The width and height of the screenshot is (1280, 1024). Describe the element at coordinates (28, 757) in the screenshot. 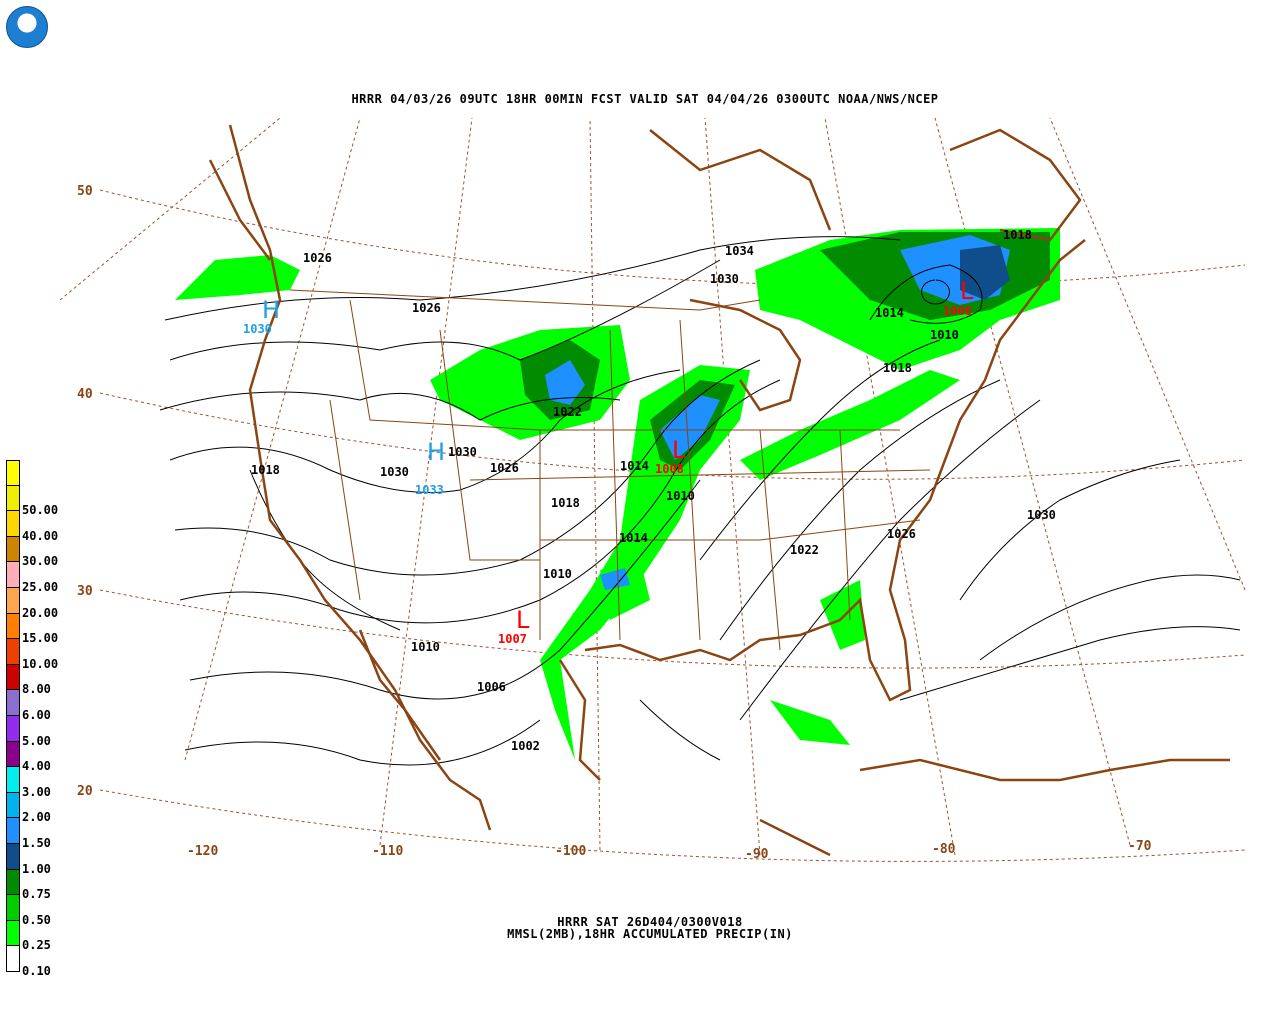

I see `legend-swatch: 4.00` at that location.